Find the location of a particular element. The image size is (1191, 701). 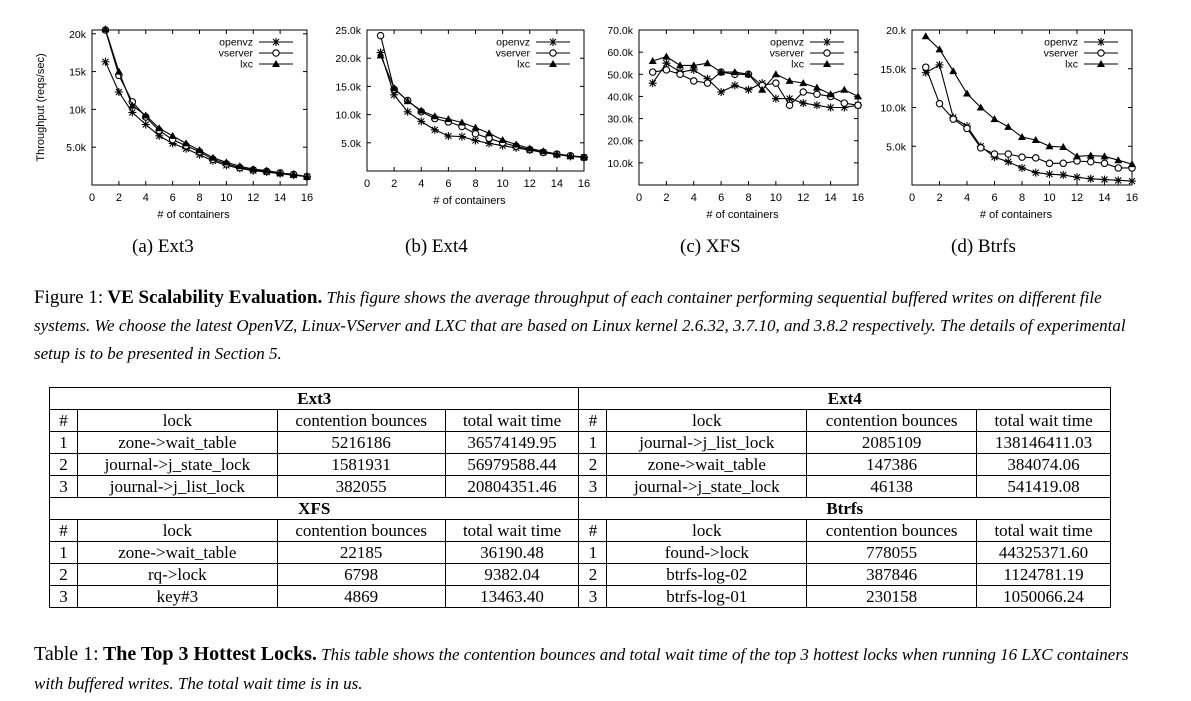

table-cell: zone->wait_table is located at coordinates (177, 552).